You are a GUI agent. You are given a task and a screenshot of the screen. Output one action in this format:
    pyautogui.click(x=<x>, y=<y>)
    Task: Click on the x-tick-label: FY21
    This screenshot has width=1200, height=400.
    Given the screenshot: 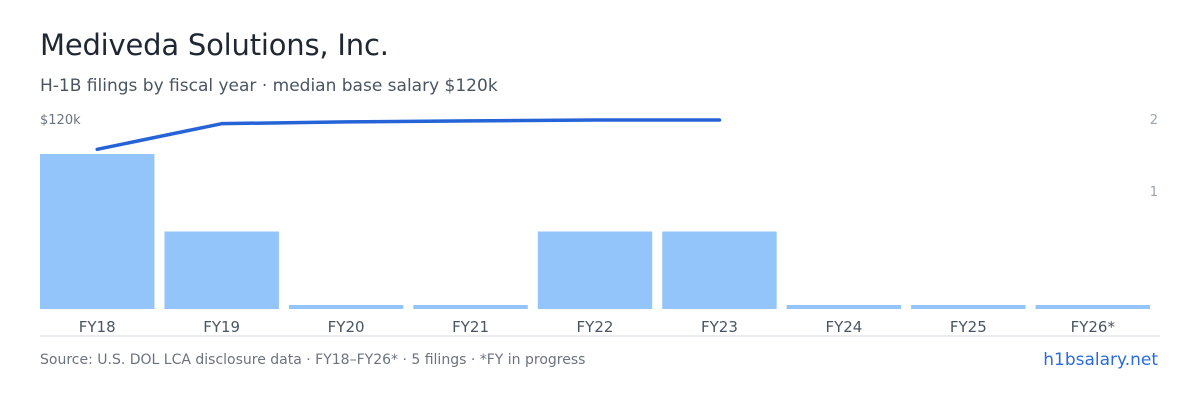 What is the action you would take?
    pyautogui.click(x=470, y=327)
    